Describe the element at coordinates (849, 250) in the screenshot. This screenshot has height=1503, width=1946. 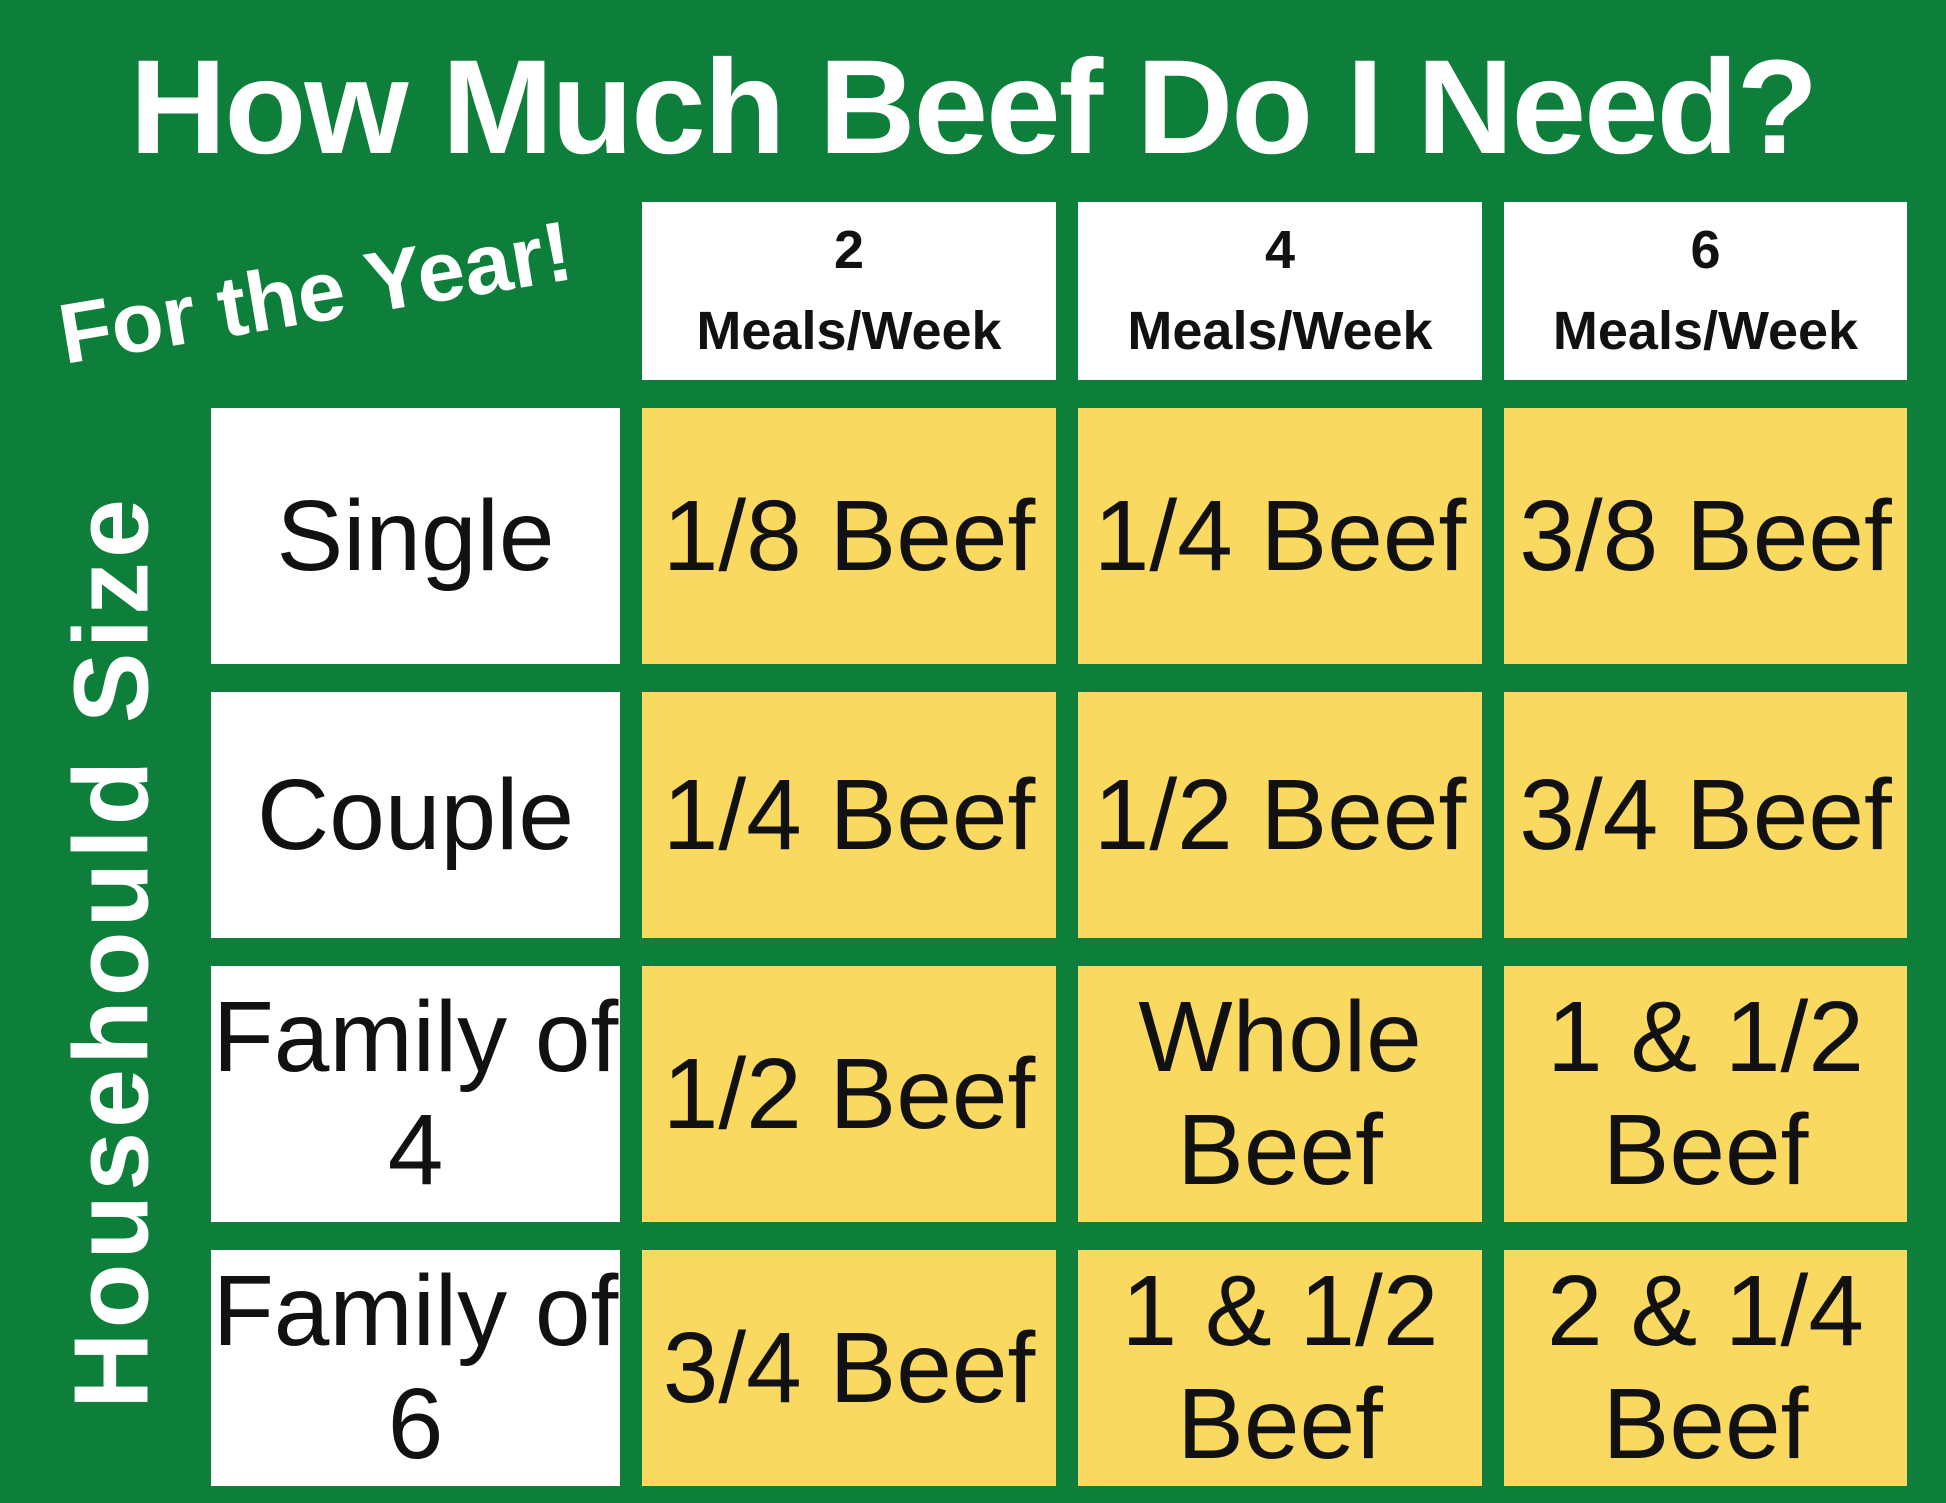
I see `column-header-count: 2` at that location.